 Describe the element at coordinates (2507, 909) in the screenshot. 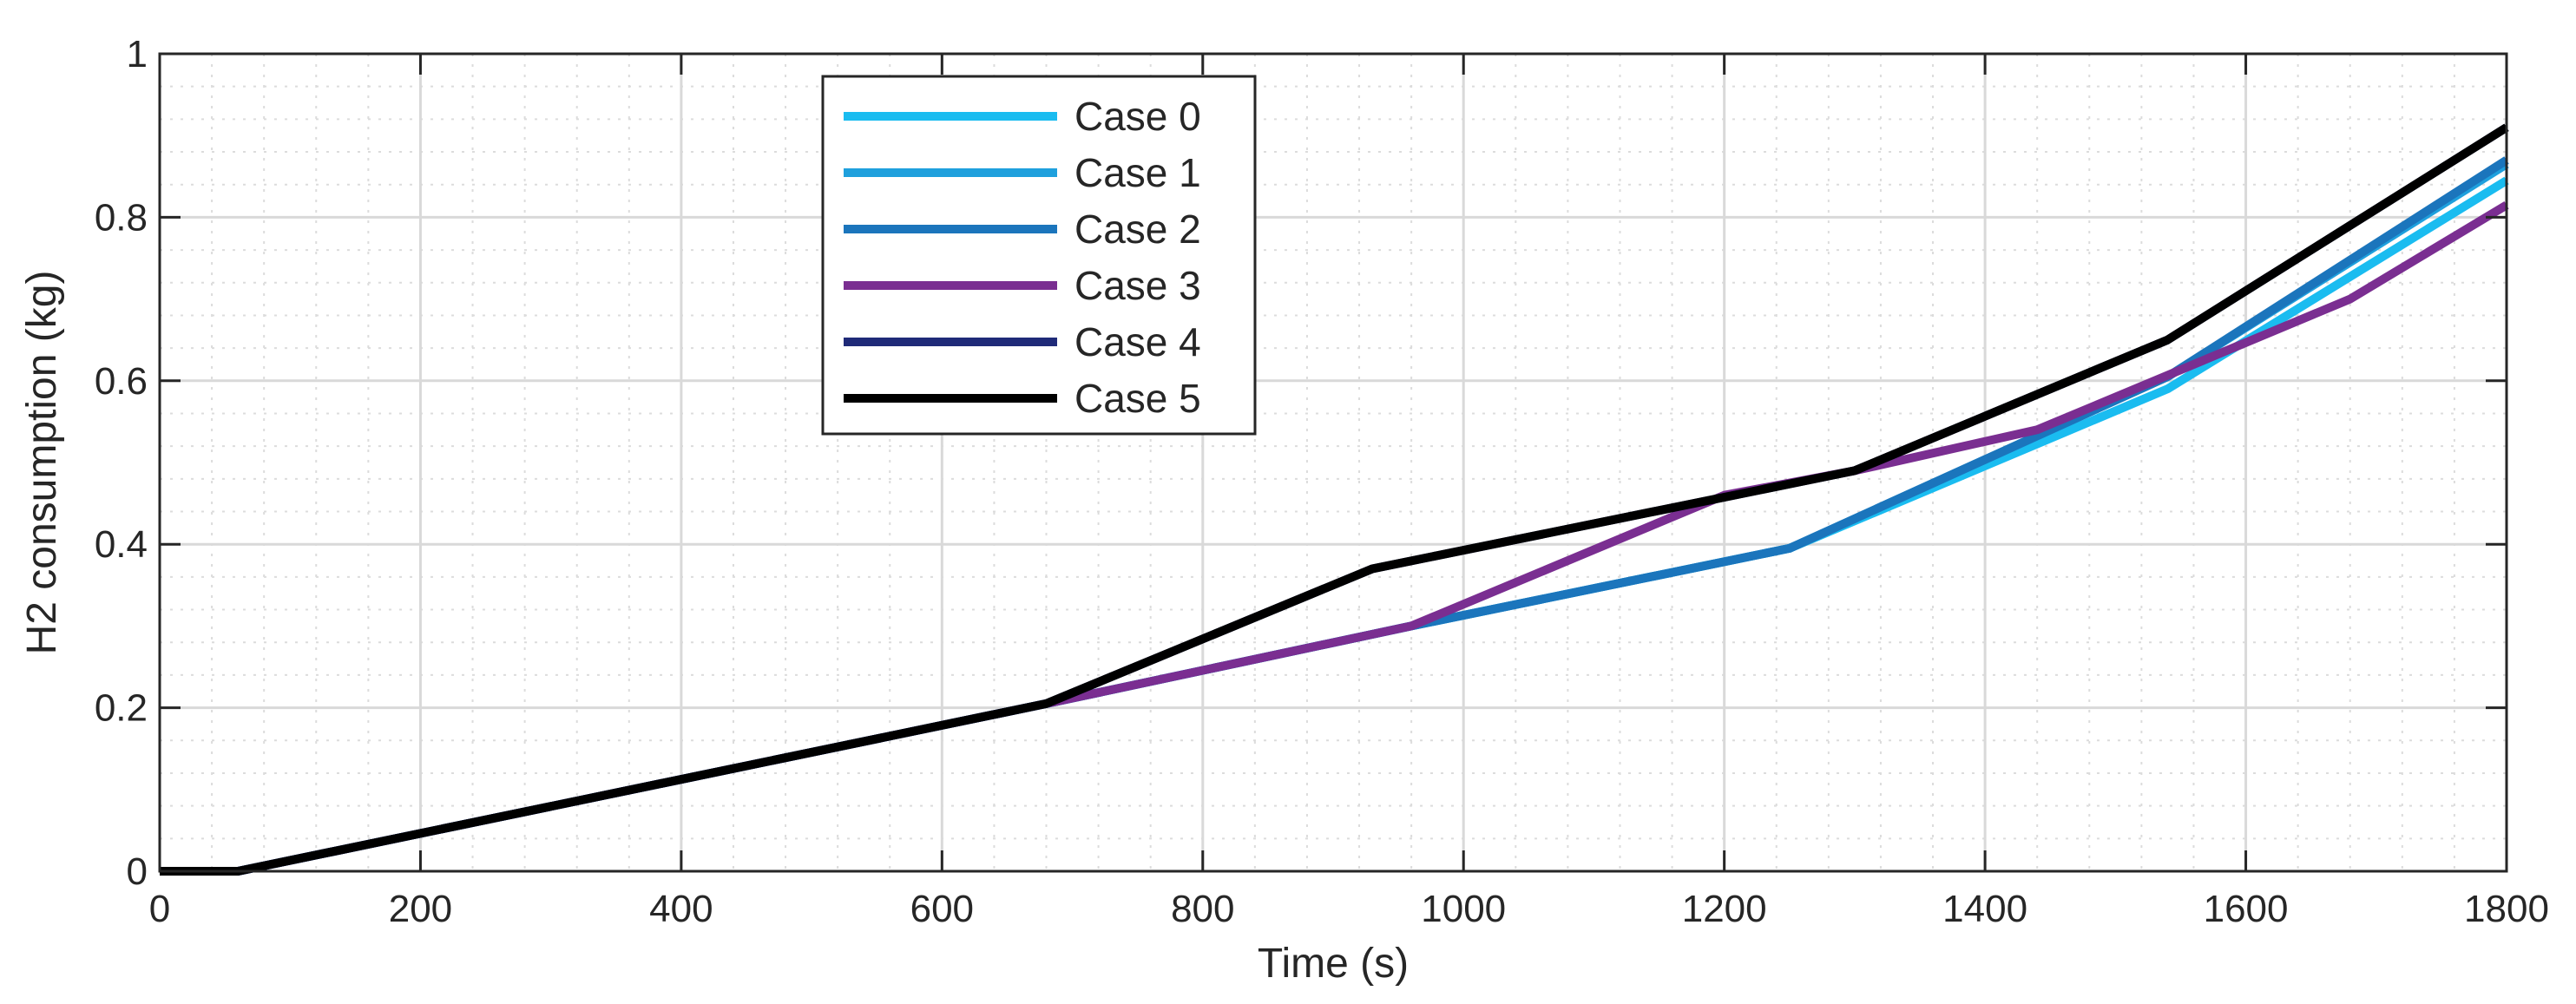

I see `x-tick-label: 1800` at that location.